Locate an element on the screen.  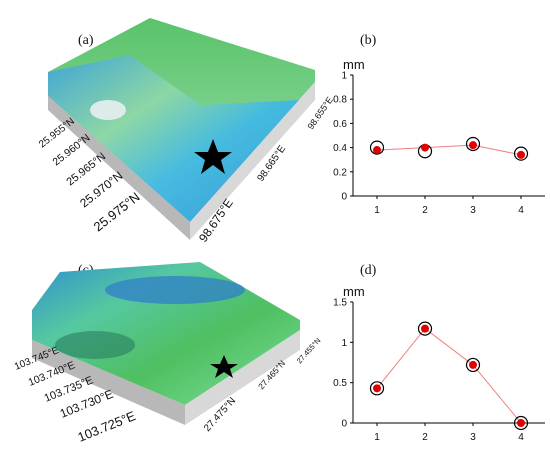
chart-b-red-series-line is located at coordinates (449, 150).